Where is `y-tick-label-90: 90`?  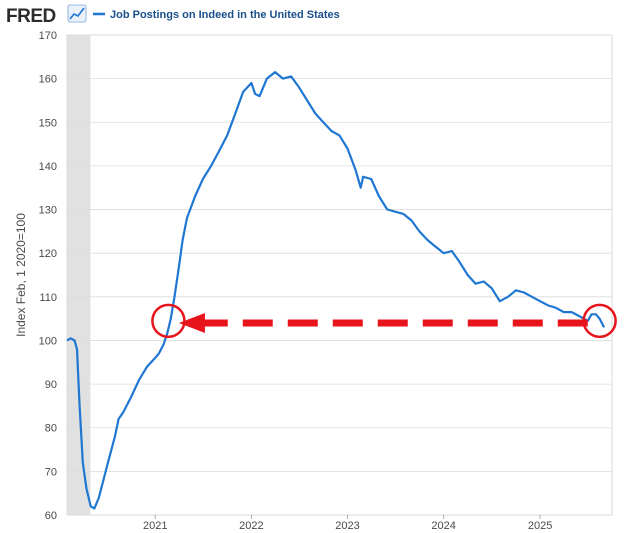
y-tick-label-90: 90 is located at coordinates (51, 385).